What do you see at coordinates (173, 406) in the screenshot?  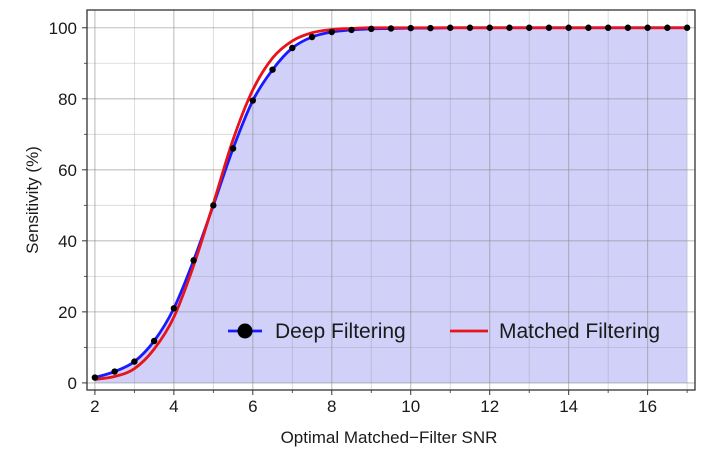 I see `x-tick-label: 4` at bounding box center [173, 406].